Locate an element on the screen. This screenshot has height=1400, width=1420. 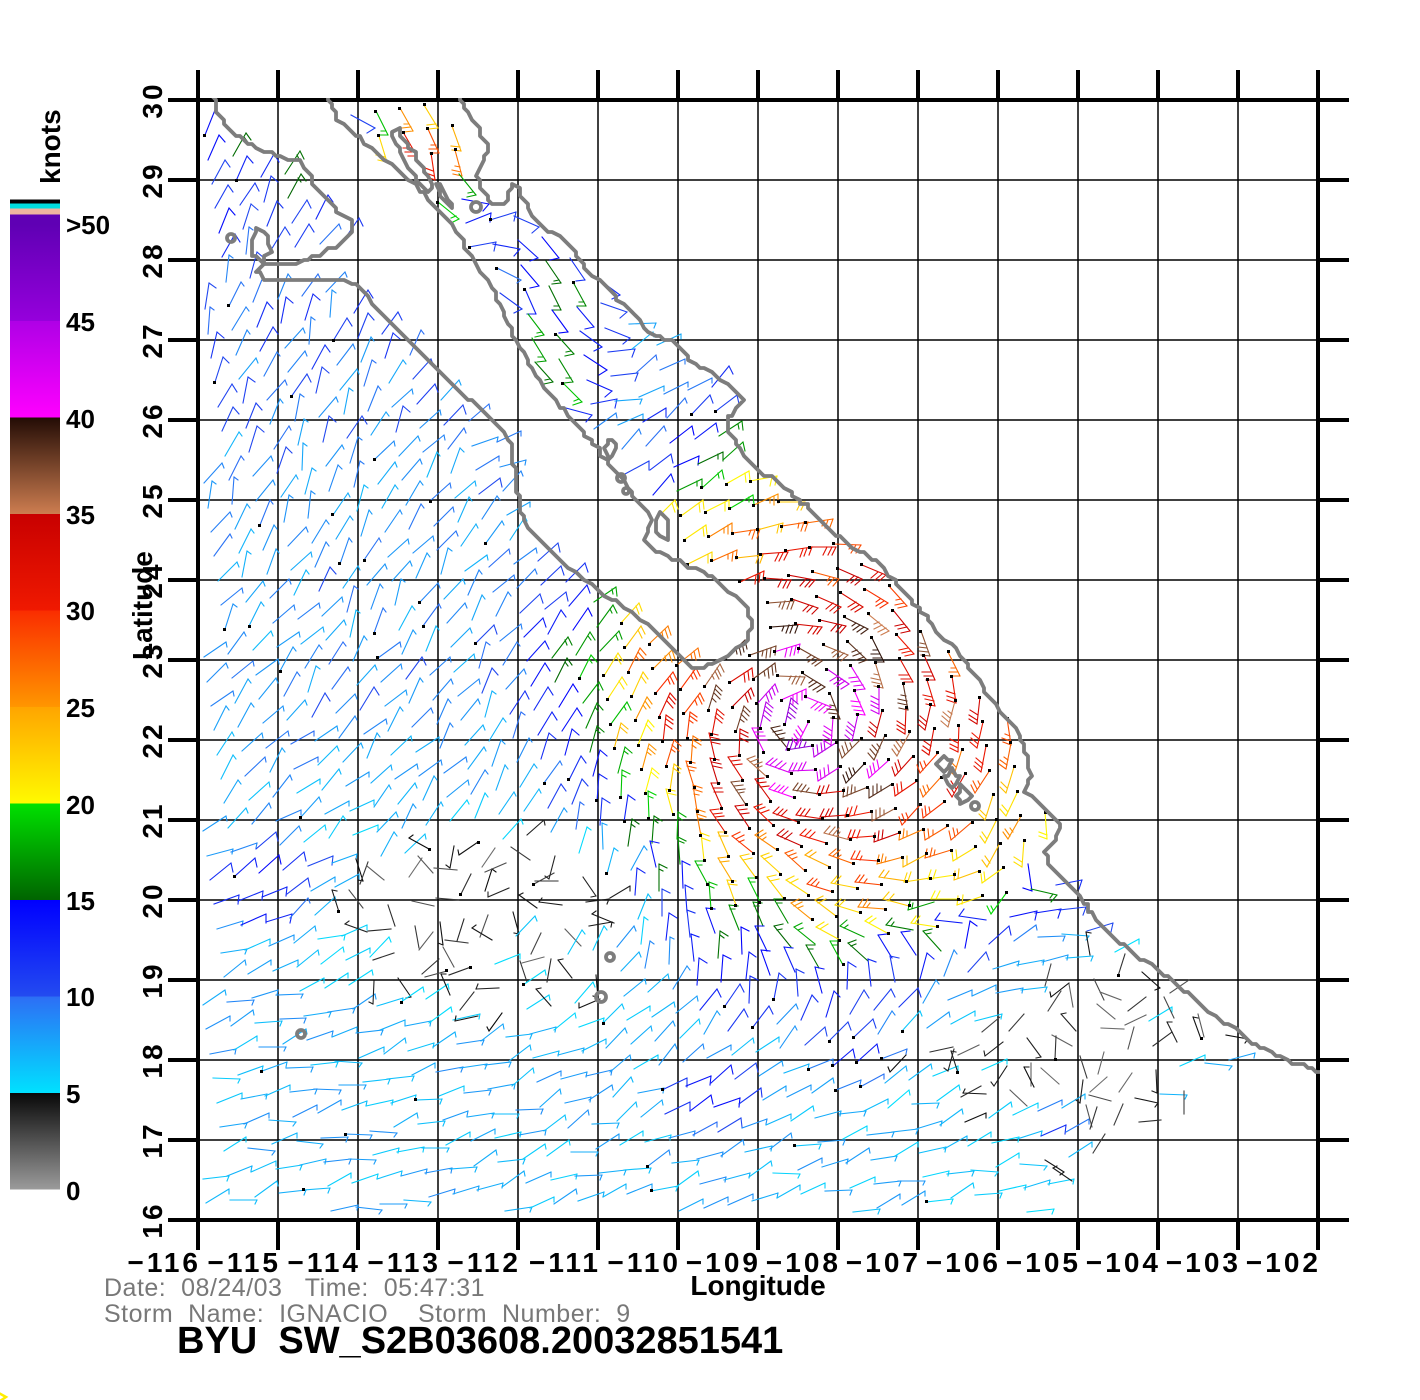
svg-text: 28 is located at coordinates (152, 259).